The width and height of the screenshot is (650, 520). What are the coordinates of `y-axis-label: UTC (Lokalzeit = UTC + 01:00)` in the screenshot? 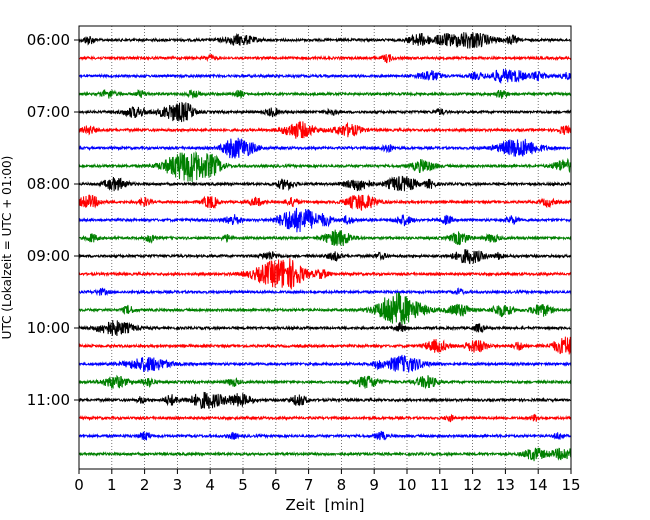 It's located at (7, 248).